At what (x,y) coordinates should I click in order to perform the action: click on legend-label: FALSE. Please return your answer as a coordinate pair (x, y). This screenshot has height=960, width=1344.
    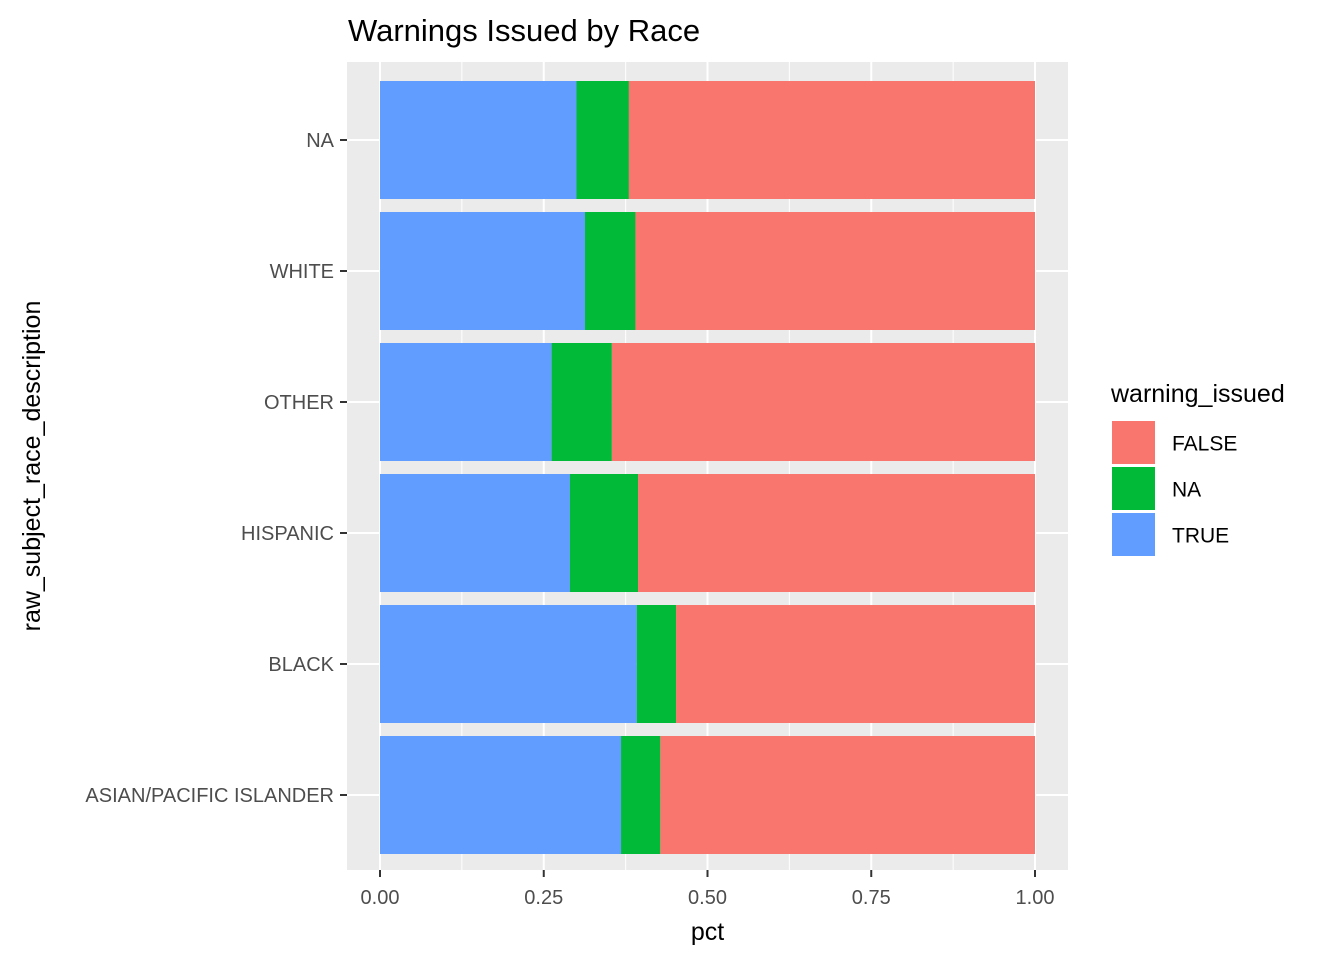
    Looking at the image, I should click on (1204, 444).